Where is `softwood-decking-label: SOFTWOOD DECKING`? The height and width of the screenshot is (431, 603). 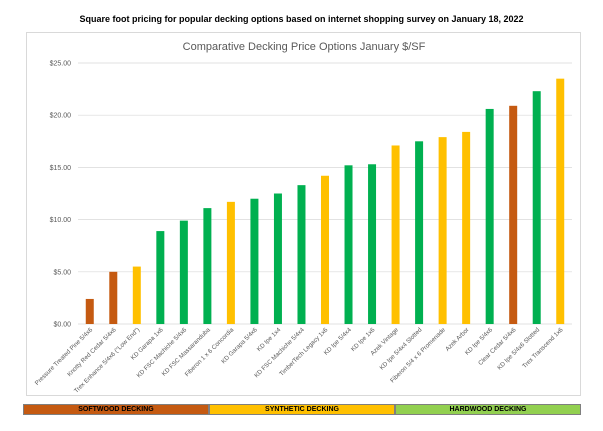 softwood-decking-label: SOFTWOOD DECKING is located at coordinates (116, 409).